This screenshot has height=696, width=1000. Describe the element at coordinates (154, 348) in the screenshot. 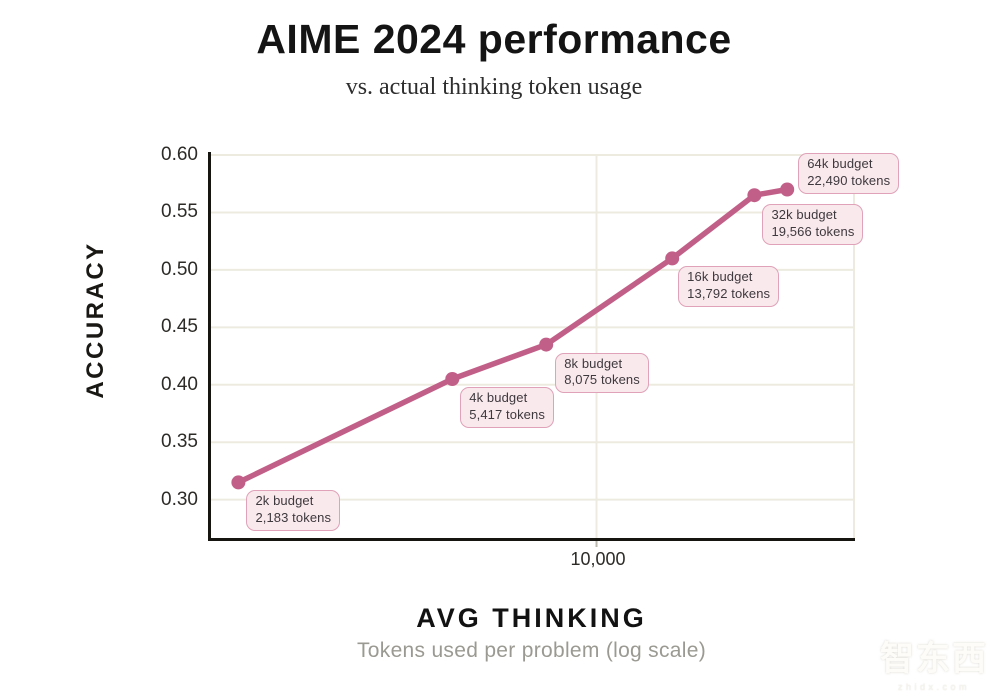

I see `y-tick-labels: 0.30 0.35 0.40 0.45 0.50 0.55 0.60` at that location.